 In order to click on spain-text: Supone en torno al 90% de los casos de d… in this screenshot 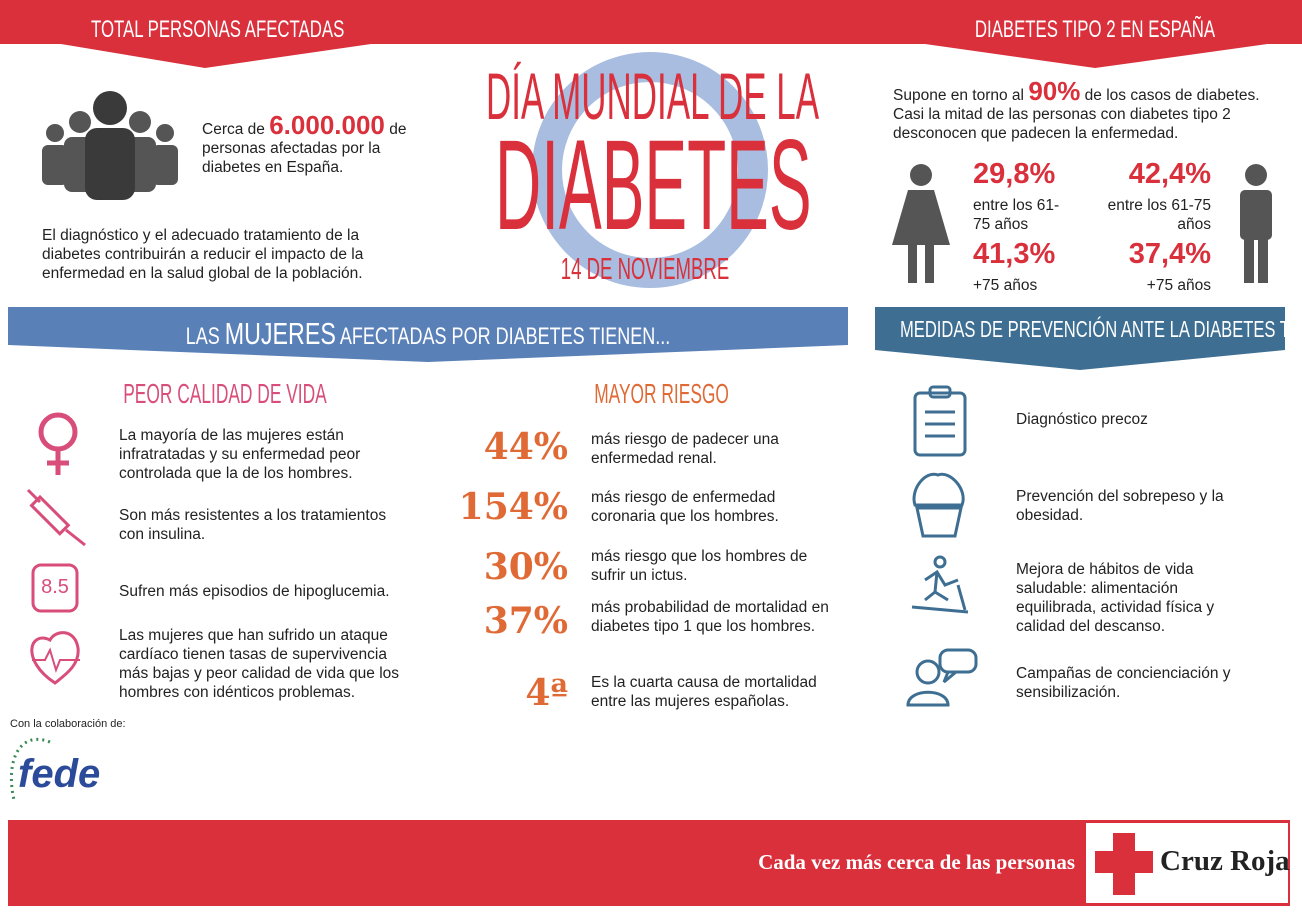, I will do `click(1095, 110)`.